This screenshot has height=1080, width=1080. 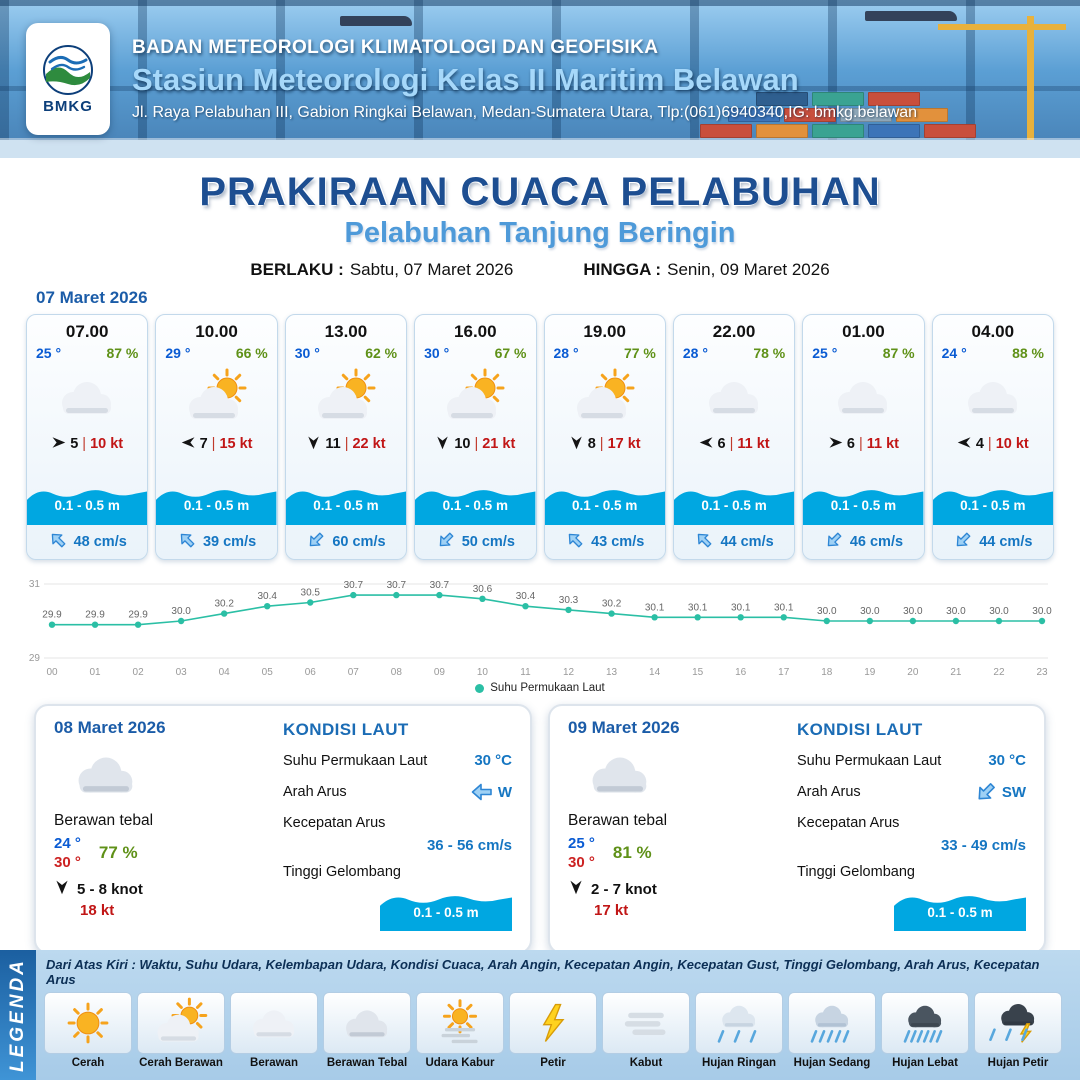 What do you see at coordinates (553, 1030) in the screenshot?
I see `legend-item-petir: Petir` at bounding box center [553, 1030].